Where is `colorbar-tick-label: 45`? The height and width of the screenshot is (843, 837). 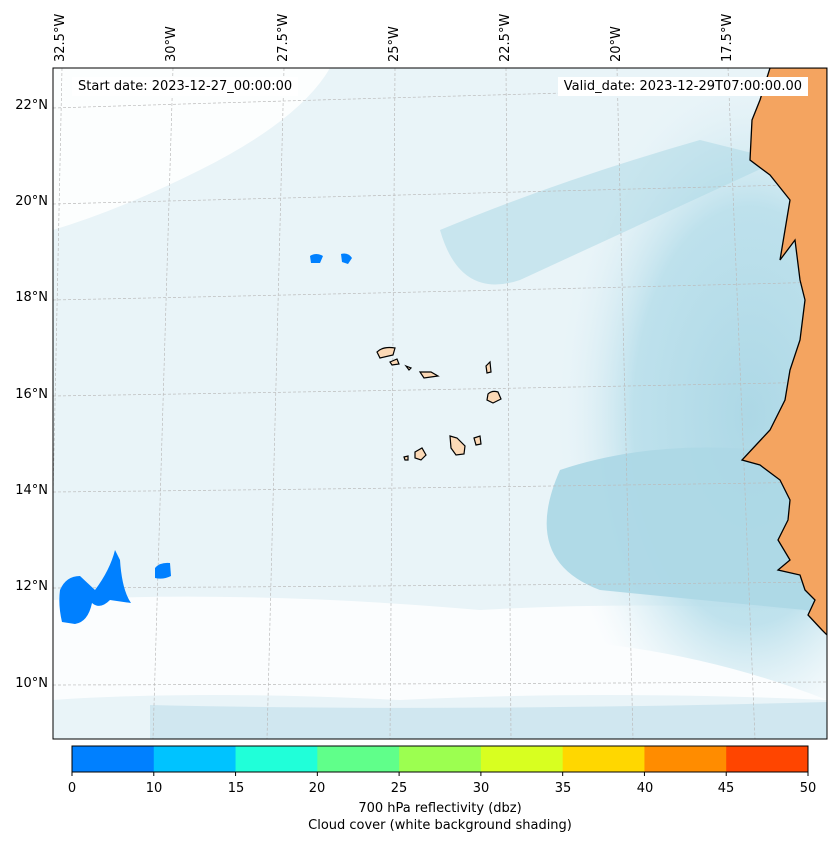 colorbar-tick-label: 45 is located at coordinates (726, 788).